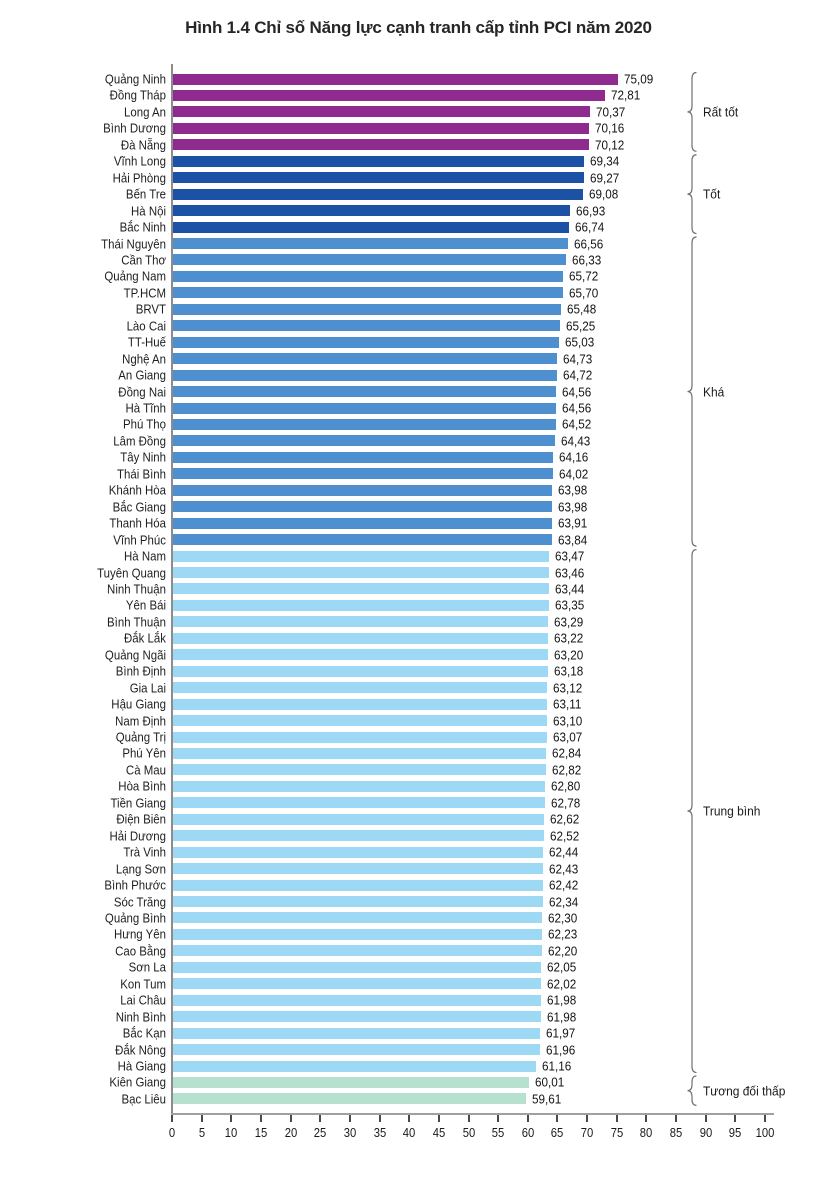  Describe the element at coordinates (563, 901) in the screenshot. I see `bar-value-label: 62,34` at that location.